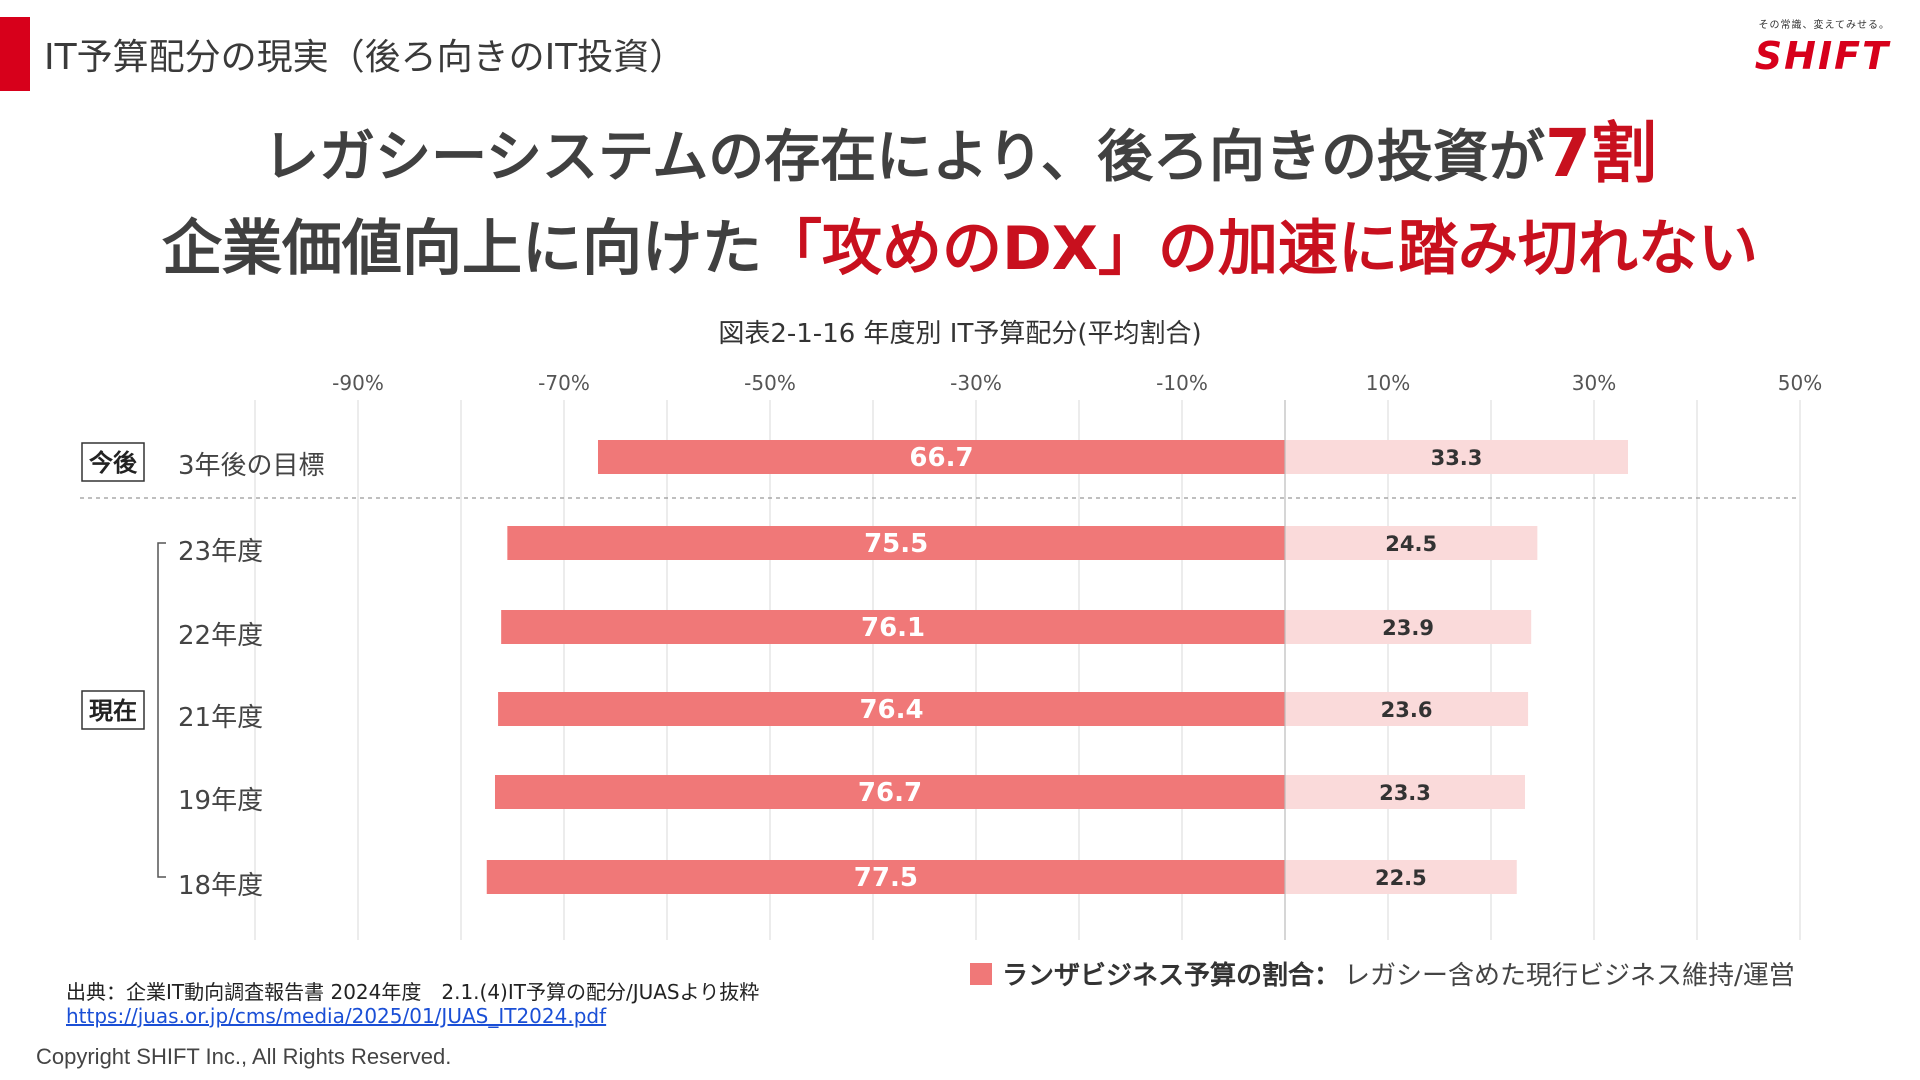  I want to click on x-tick-label: -50%, so click(770, 383).